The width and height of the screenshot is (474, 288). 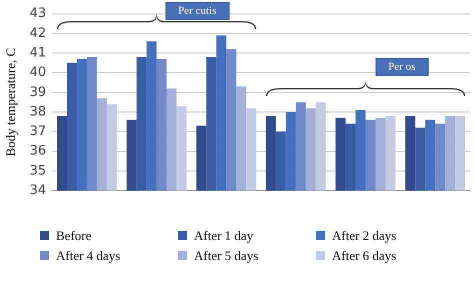 What do you see at coordinates (73, 236) in the screenshot?
I see `legend-label: Before` at bounding box center [73, 236].